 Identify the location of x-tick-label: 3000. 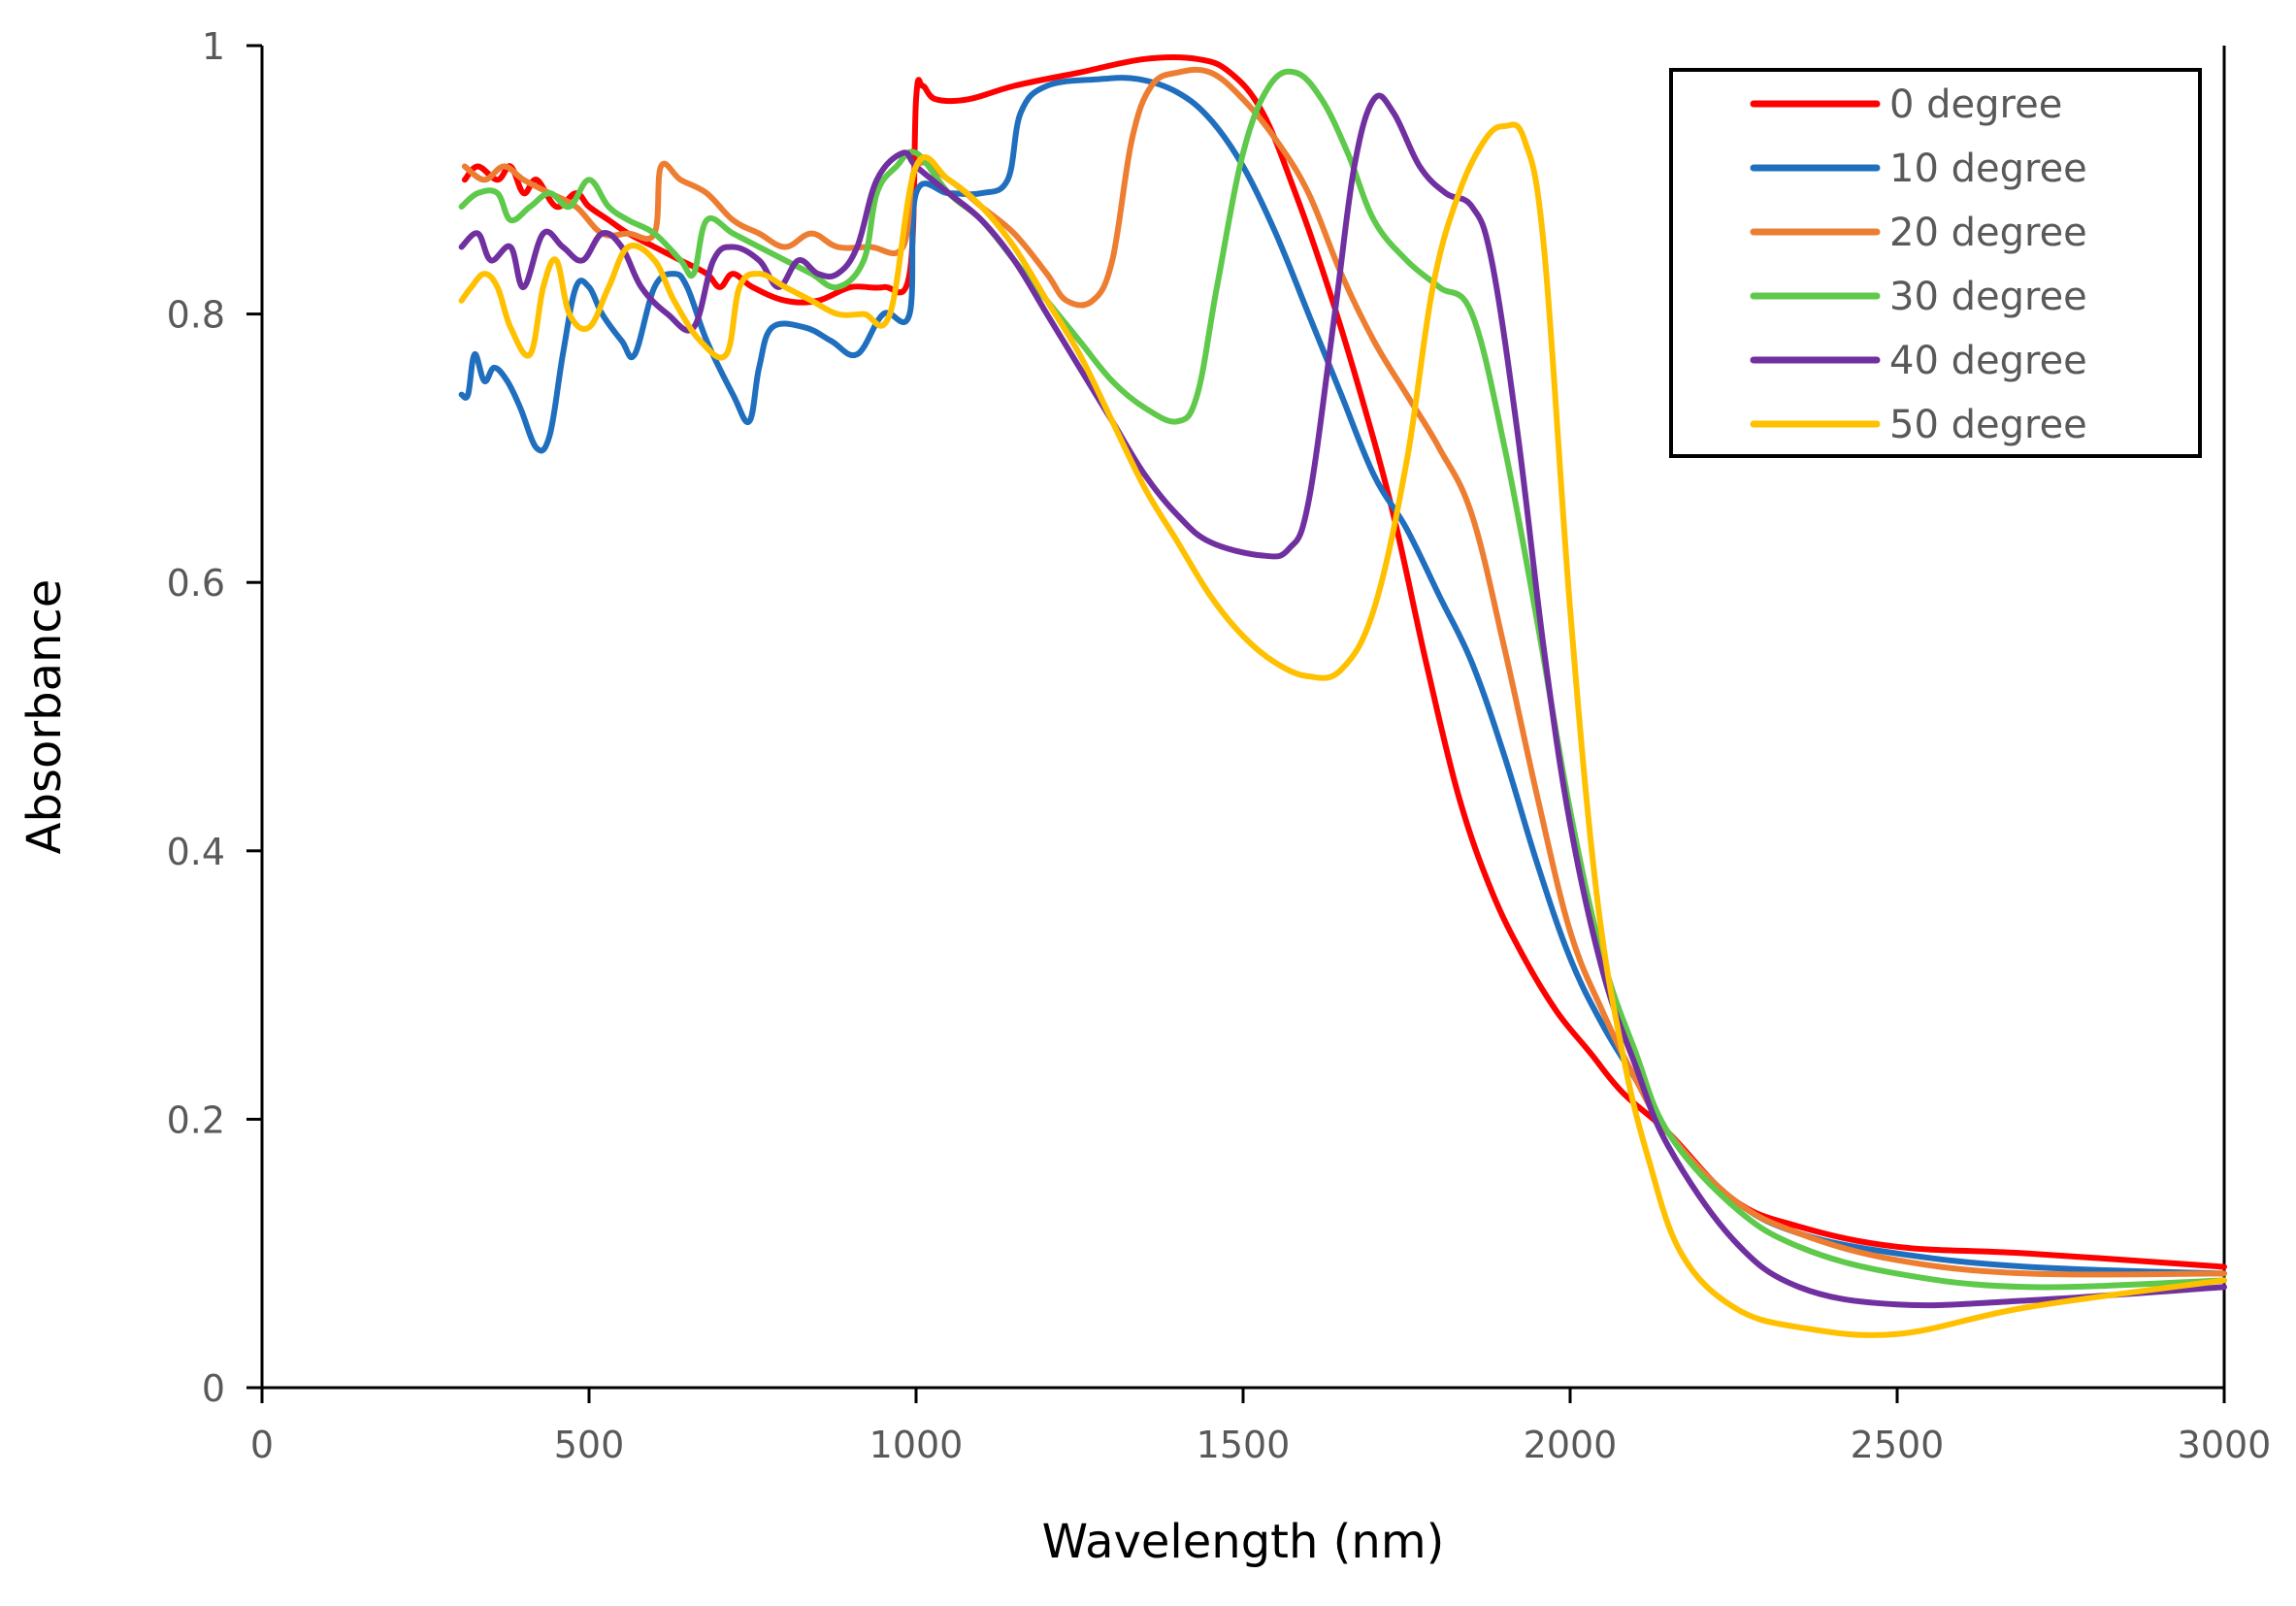
(2225, 1445).